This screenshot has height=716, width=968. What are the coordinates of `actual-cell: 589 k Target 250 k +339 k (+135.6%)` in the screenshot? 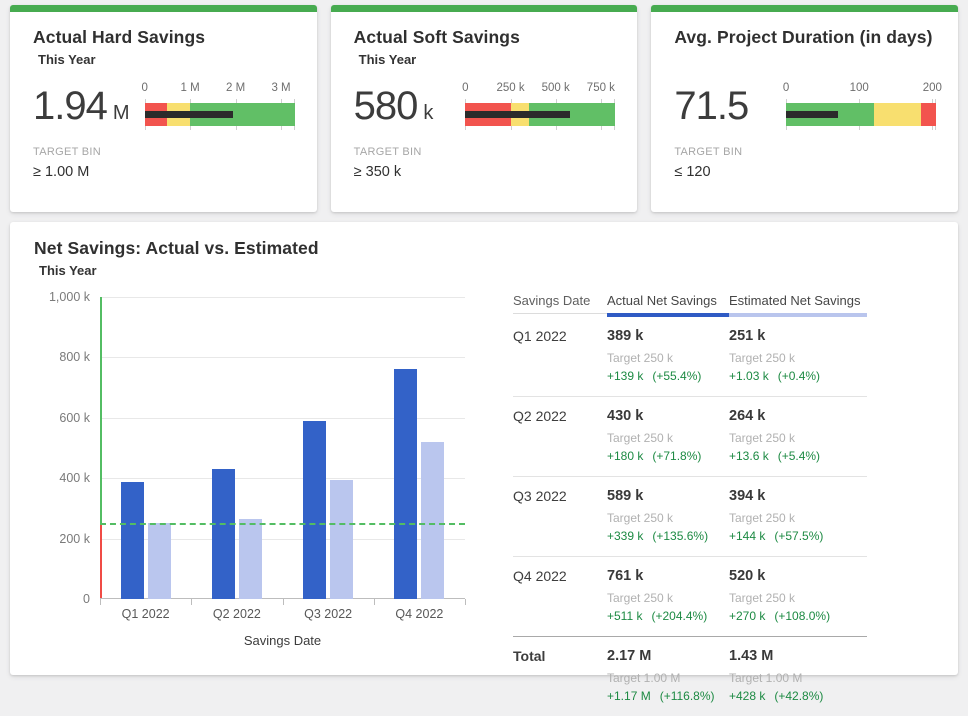 It's located at (668, 516).